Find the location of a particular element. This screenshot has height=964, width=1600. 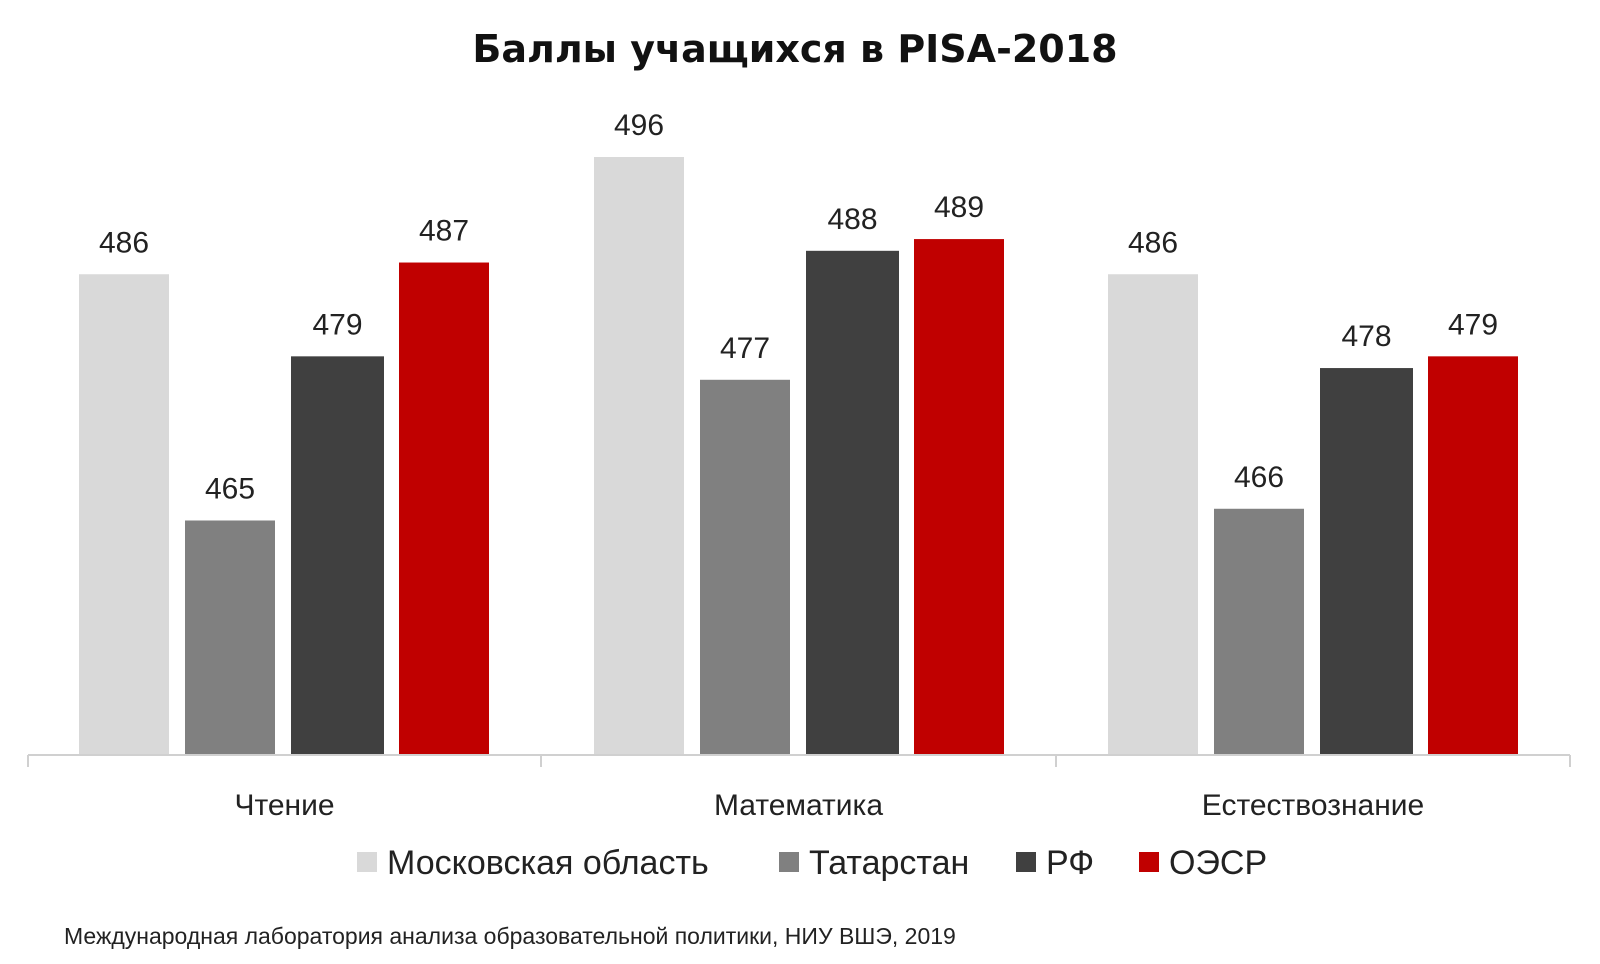

category-label-reading: Чтение is located at coordinates (284, 805).